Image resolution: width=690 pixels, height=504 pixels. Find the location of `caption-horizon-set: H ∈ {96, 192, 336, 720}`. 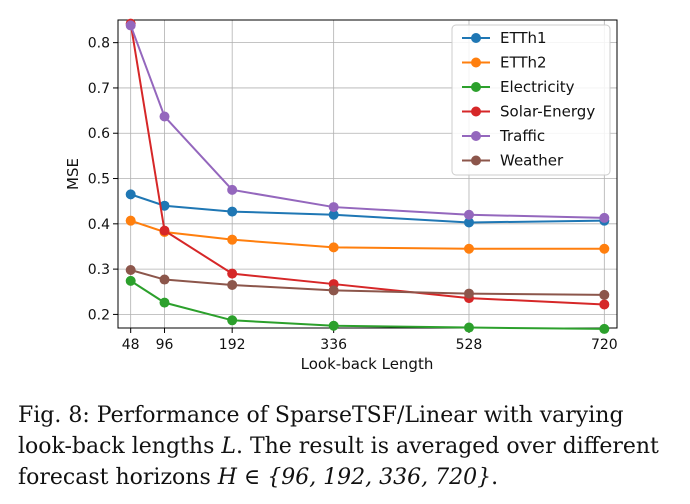

caption-horizon-set: H ∈ {96, 192, 336, 720} is located at coordinates (354, 477).